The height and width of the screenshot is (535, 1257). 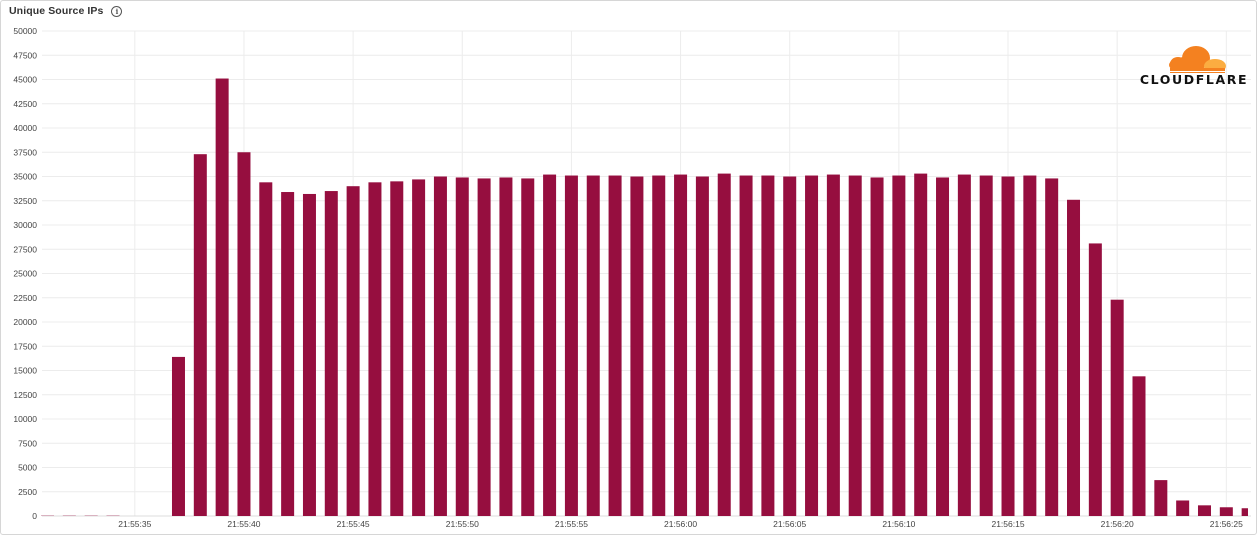 I want to click on y-tick-label: 25000, so click(x=25, y=274).